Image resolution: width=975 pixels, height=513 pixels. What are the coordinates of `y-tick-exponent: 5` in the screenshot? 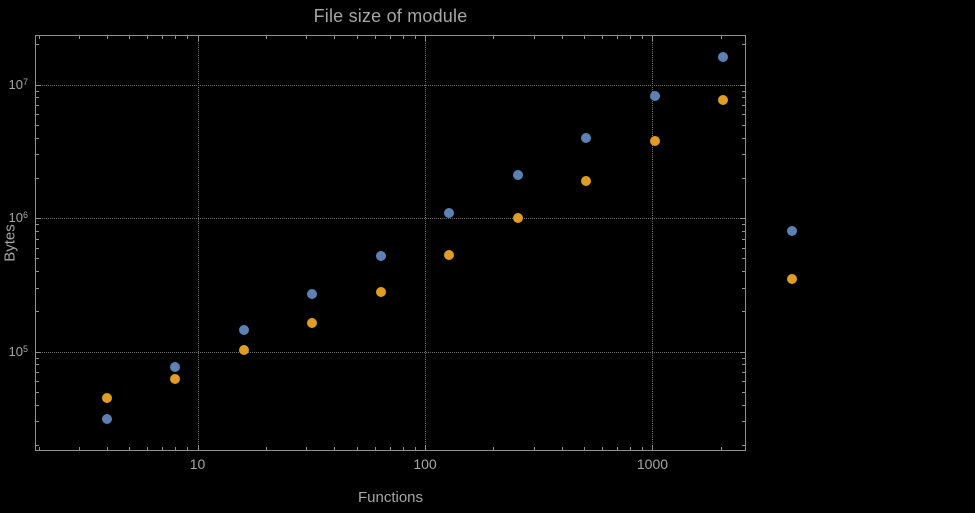 It's located at (25, 348).